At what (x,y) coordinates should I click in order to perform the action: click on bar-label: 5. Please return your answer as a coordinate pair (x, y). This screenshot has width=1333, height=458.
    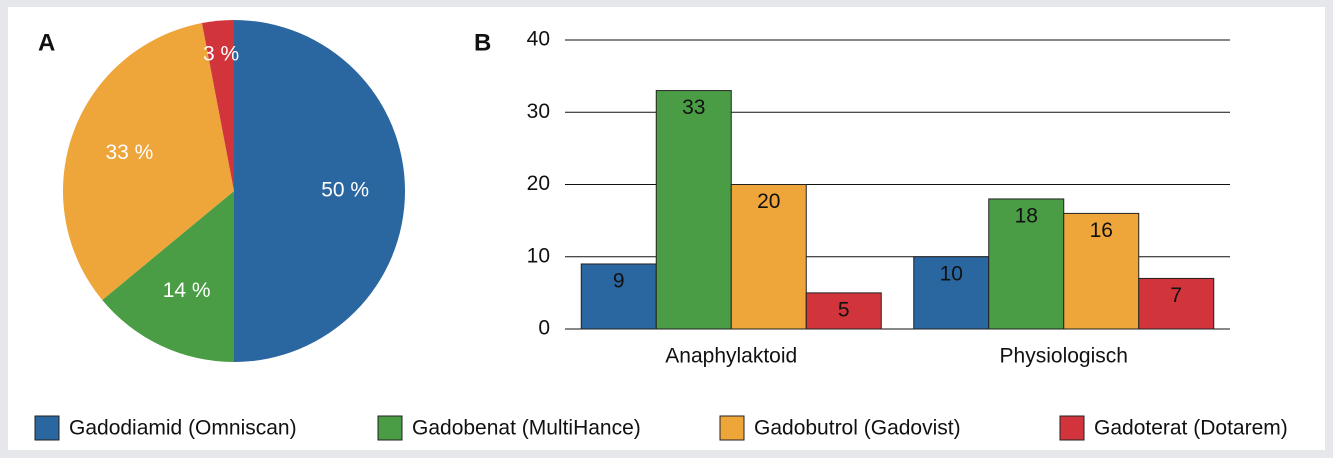
    Looking at the image, I should click on (844, 309).